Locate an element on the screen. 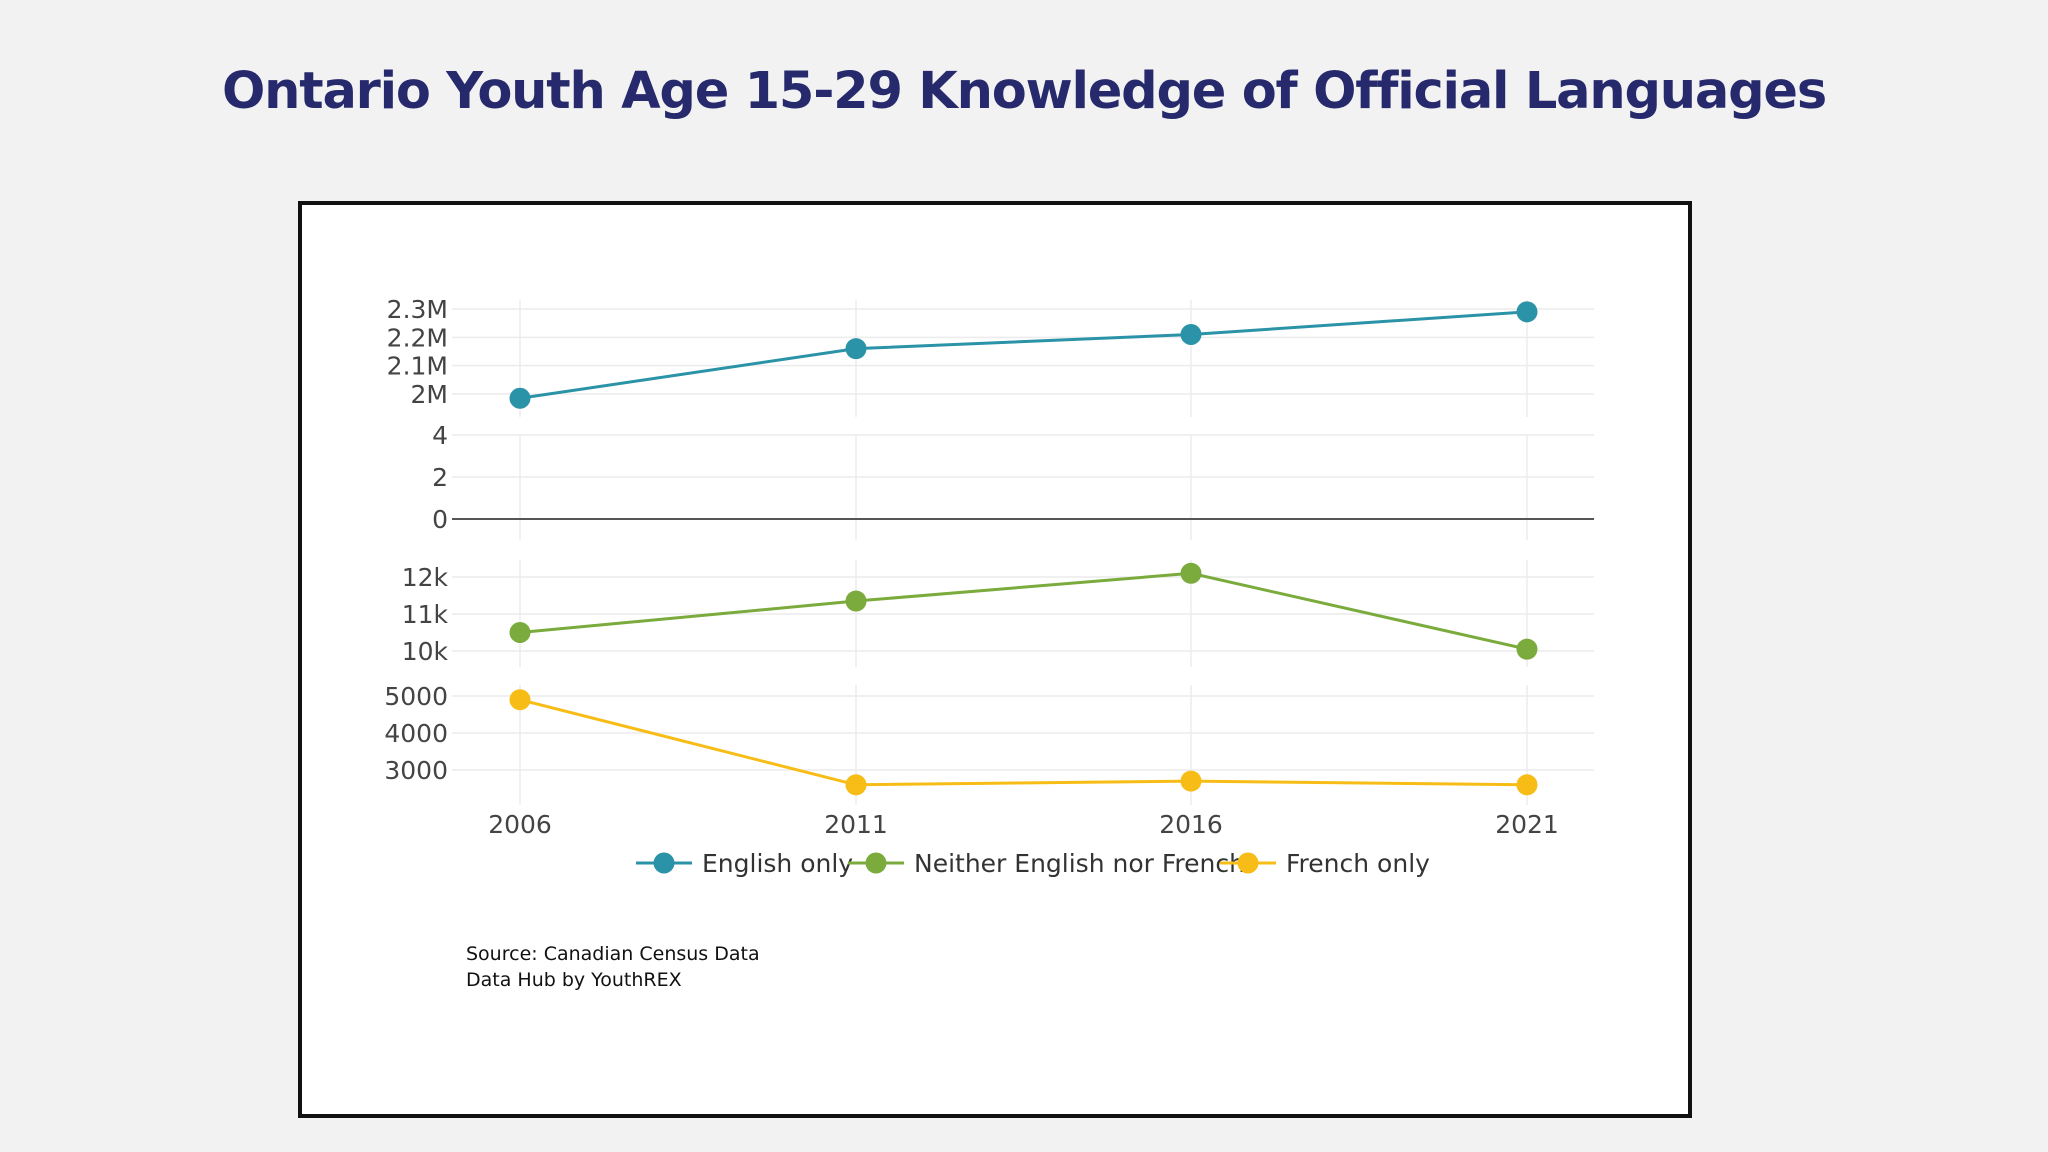  y-tick-label: 2 is located at coordinates (440, 477).